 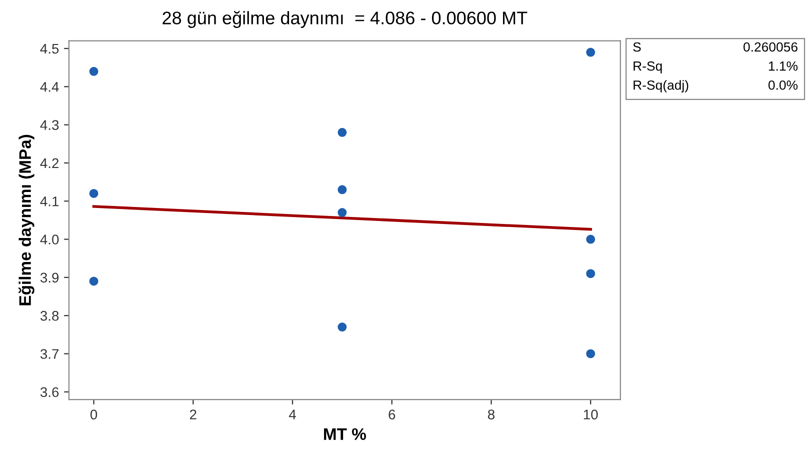 I want to click on x-tick-label: 4, so click(x=292, y=415).